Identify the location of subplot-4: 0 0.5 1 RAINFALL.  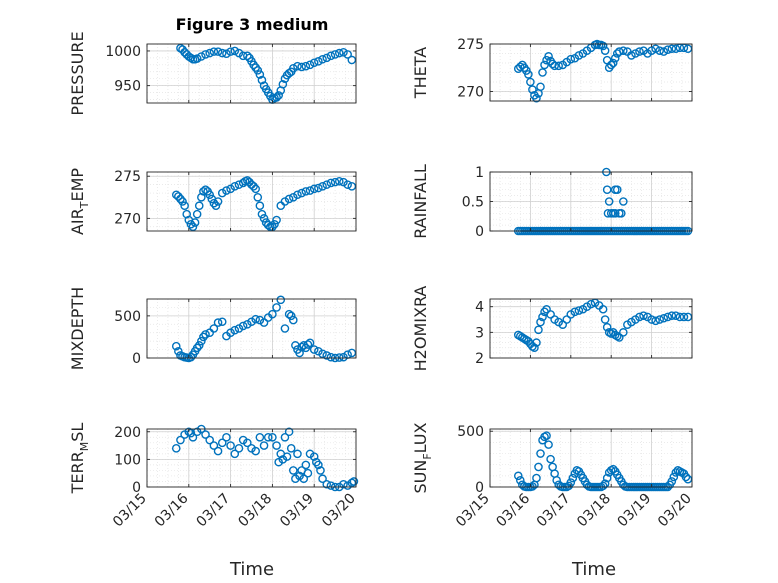
(552, 202).